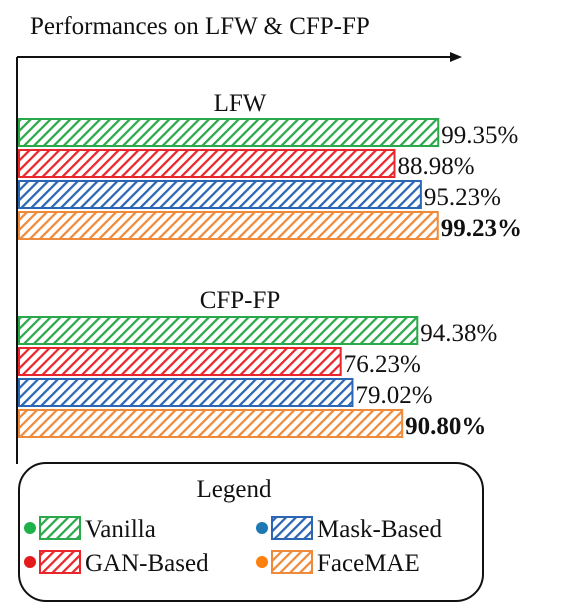 This screenshot has width=562, height=602. Describe the element at coordinates (229, 132) in the screenshot. I see `bar-lfw-vanilla` at that location.